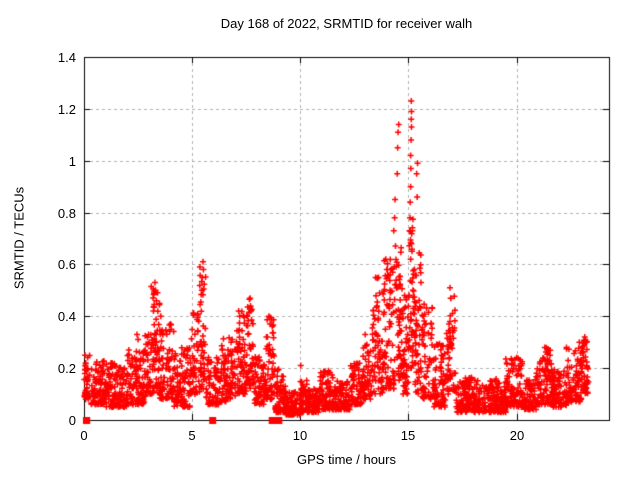 This screenshot has height=480, width=640. I want to click on y-tick-label: 0.6, so click(66, 264).